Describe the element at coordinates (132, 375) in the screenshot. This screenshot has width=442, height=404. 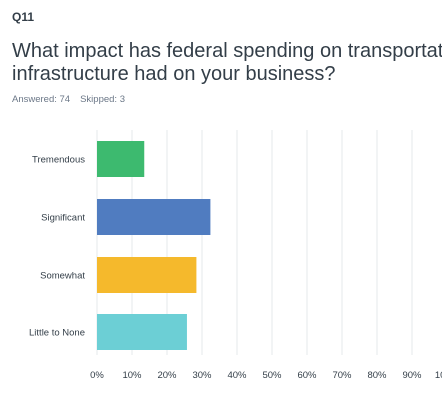
I see `x-tick-label: 10%` at that location.